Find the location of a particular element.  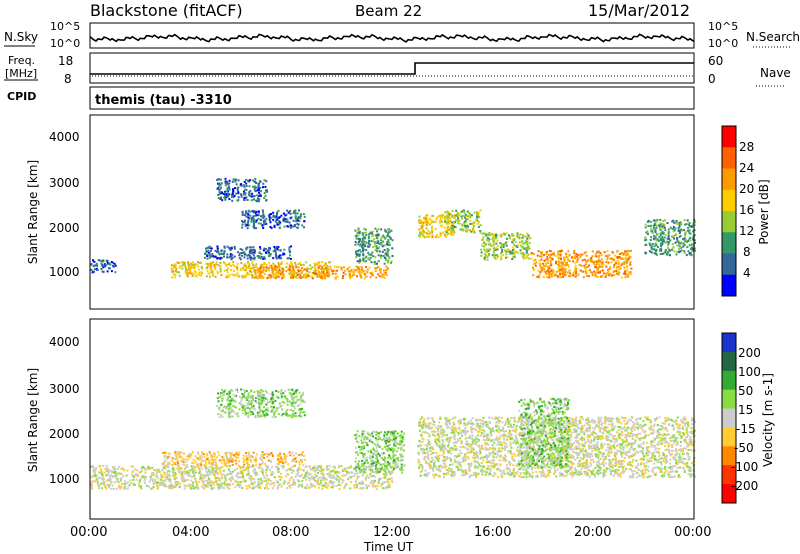

power-colorbar-swatch is located at coordinates (729, 158).